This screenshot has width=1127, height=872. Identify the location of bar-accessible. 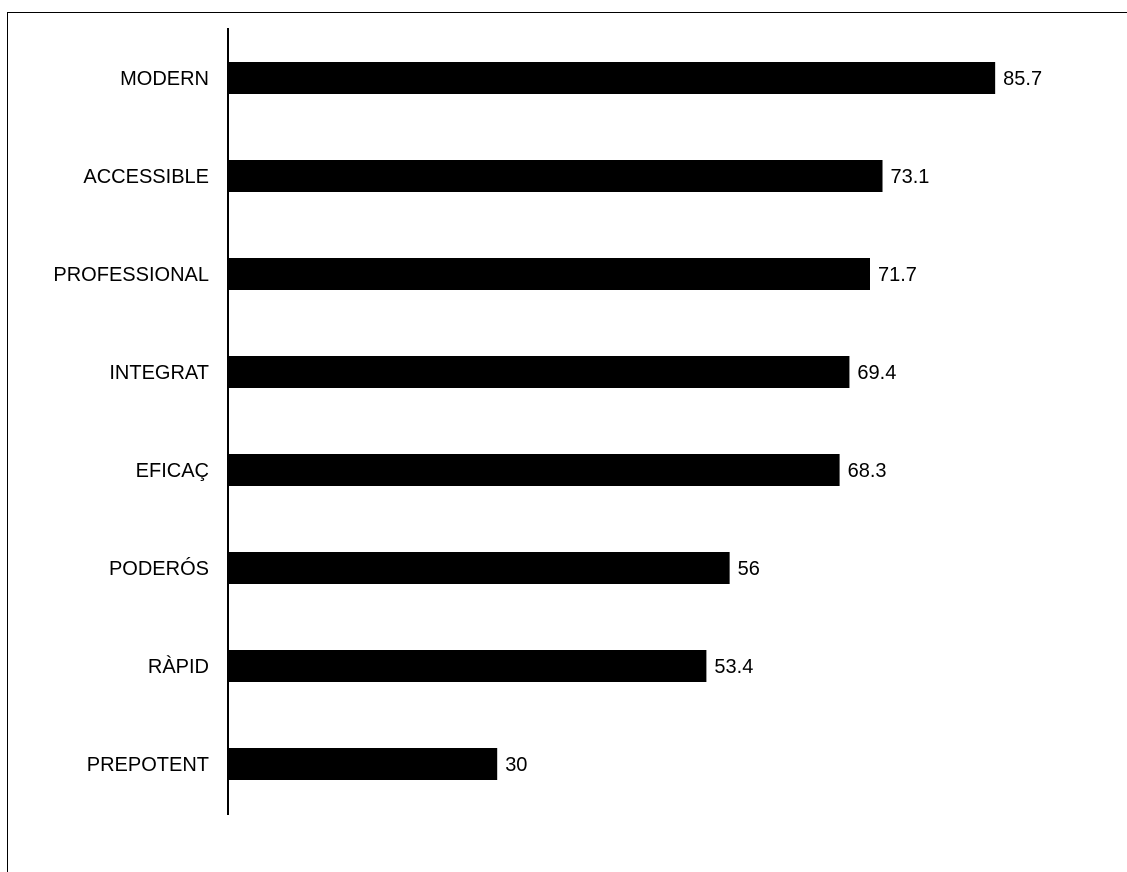
(556, 176).